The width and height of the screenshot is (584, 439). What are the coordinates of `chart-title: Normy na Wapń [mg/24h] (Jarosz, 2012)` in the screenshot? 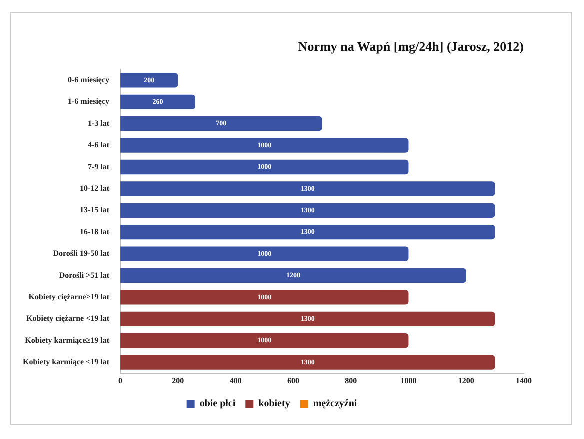 It's located at (411, 46).